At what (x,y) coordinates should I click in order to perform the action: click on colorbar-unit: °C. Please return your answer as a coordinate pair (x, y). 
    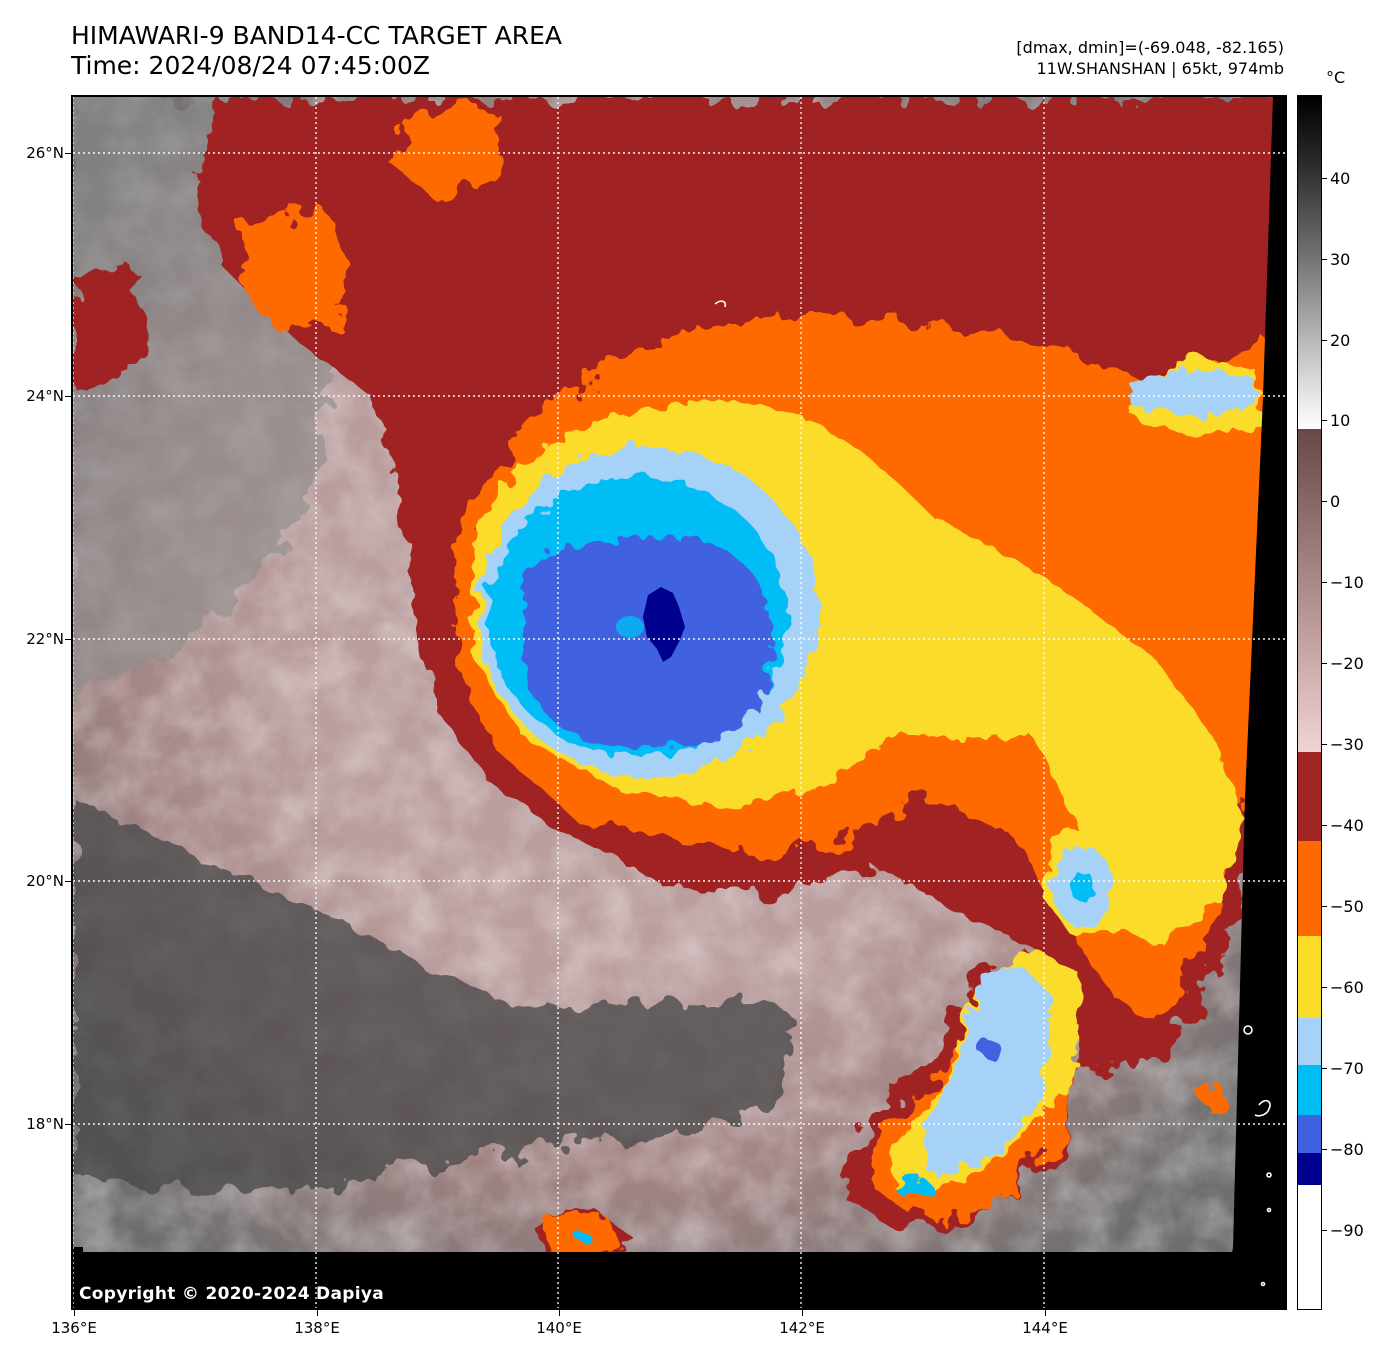
    Looking at the image, I should click on (1336, 77).